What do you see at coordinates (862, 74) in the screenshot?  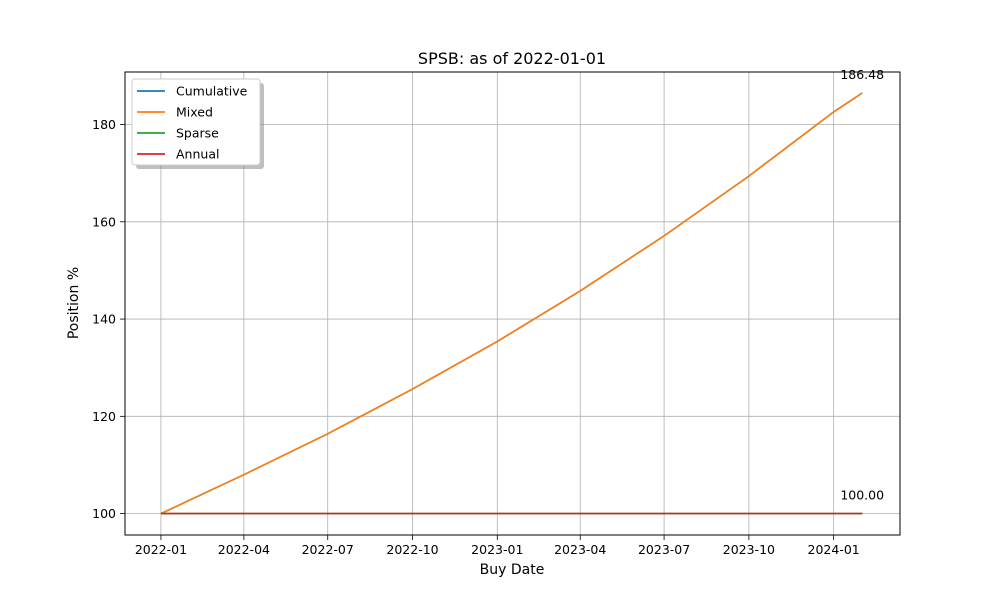 I see `value-annotation: 186.48` at bounding box center [862, 74].